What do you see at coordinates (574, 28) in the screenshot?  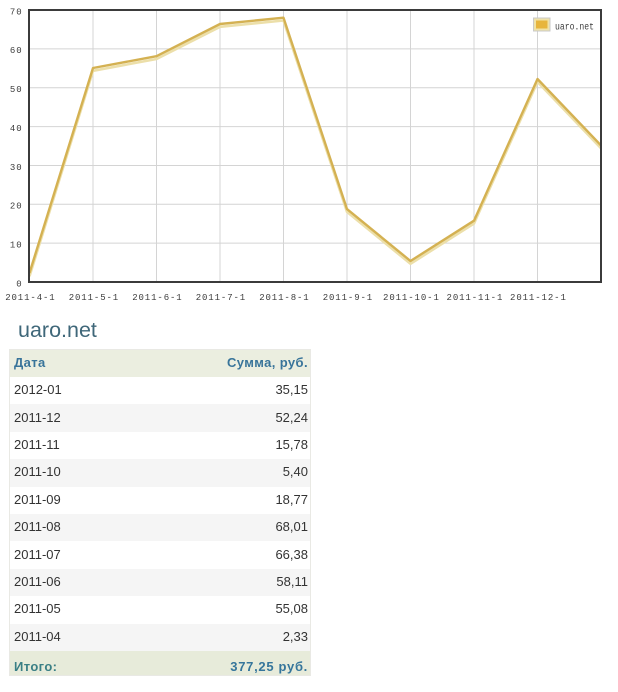 I see `svg-text: uaro.net` at bounding box center [574, 28].